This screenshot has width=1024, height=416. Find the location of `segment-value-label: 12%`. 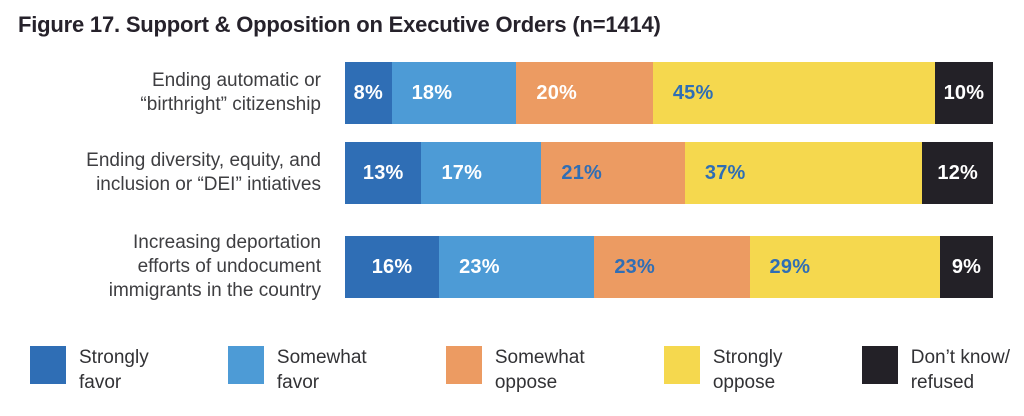

segment-value-label: 12% is located at coordinates (958, 172).